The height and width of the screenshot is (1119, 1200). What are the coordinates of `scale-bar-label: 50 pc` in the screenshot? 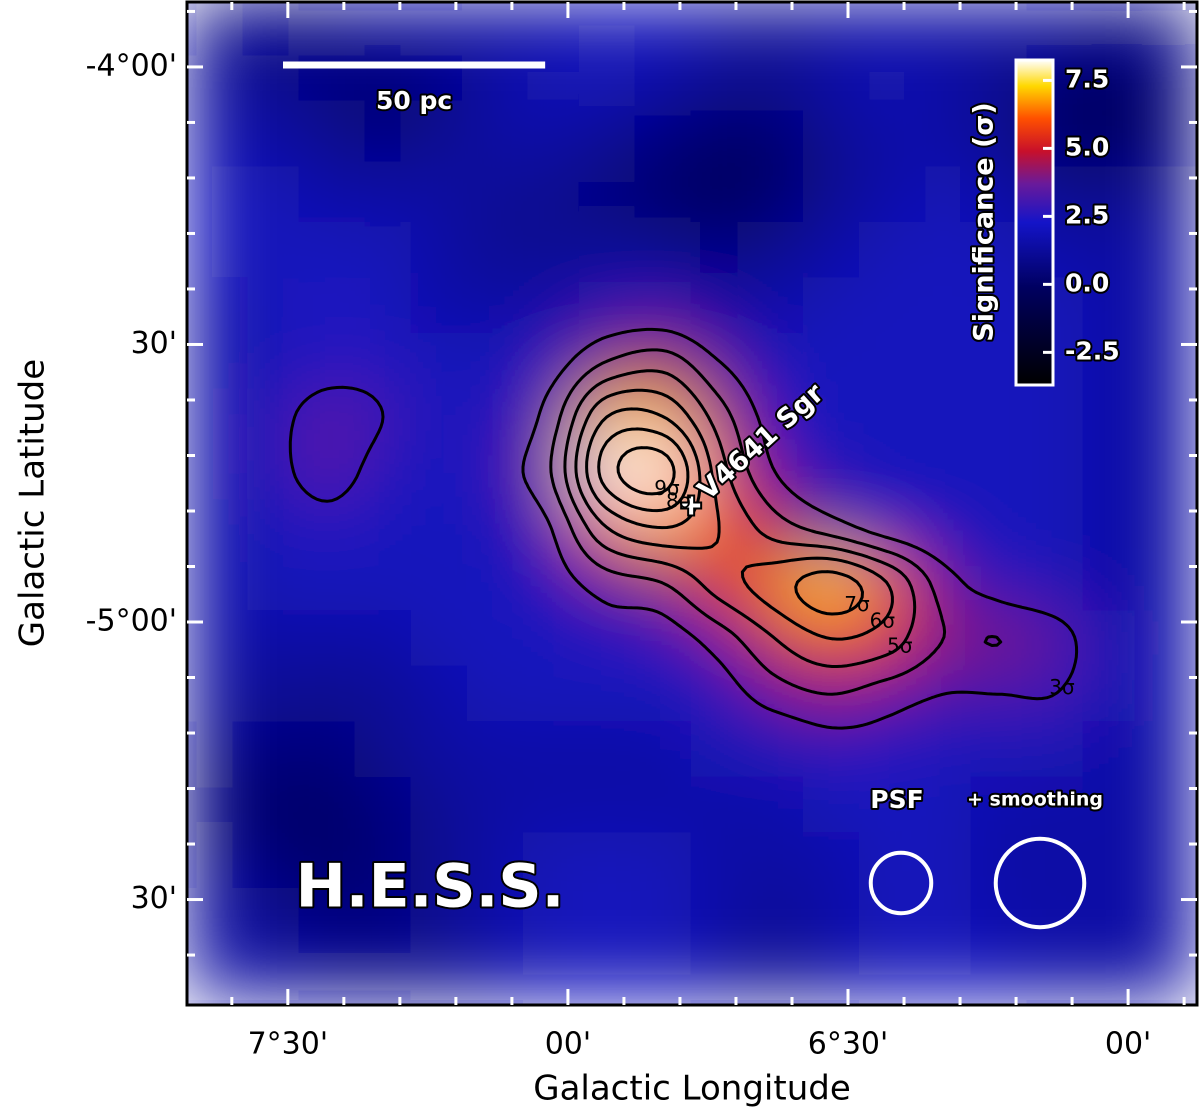 It's located at (414, 100).